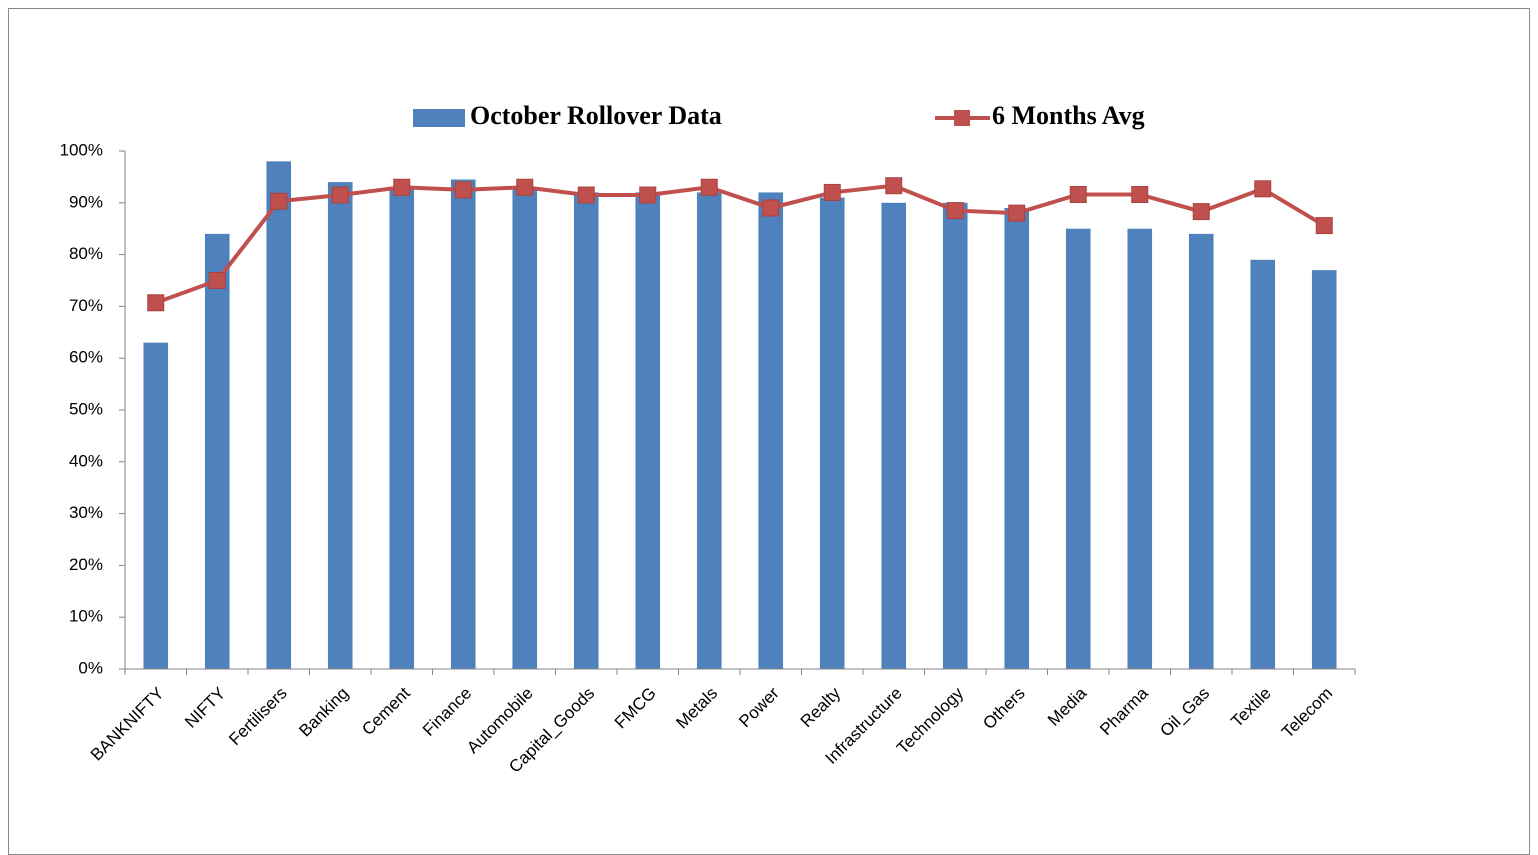 The image size is (1538, 855). I want to click on y-tick-label: 0%, so click(90, 667).